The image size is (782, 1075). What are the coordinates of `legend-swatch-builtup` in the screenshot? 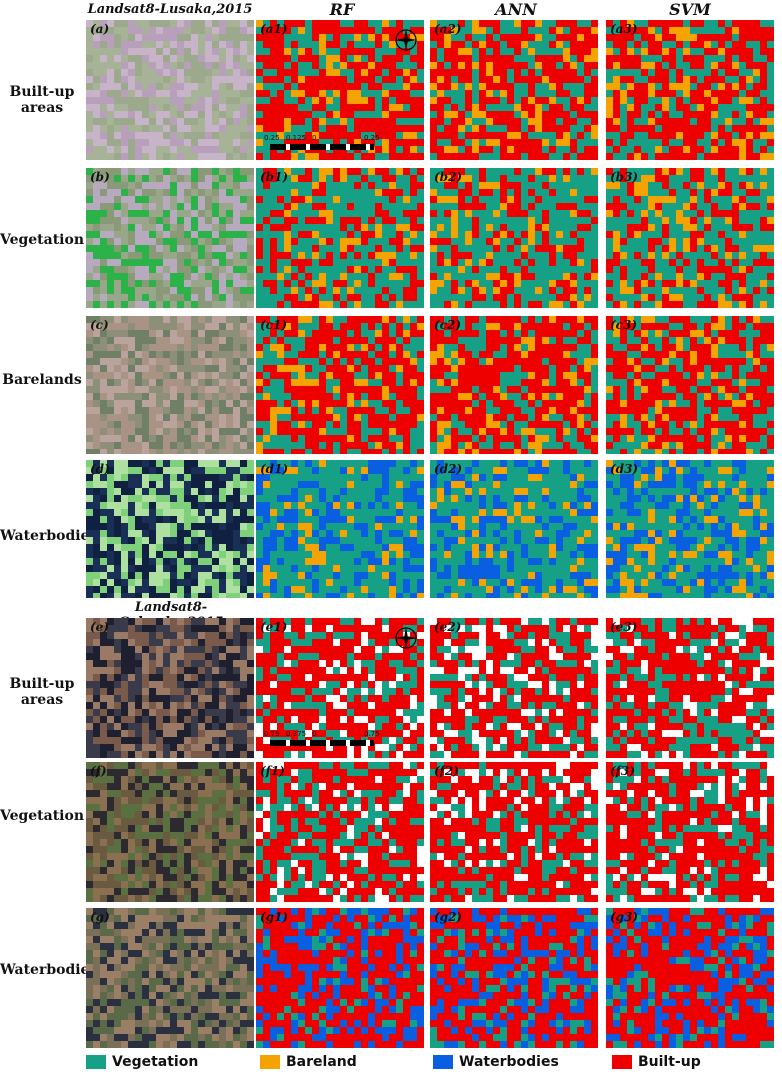 It's located at (622, 1062).